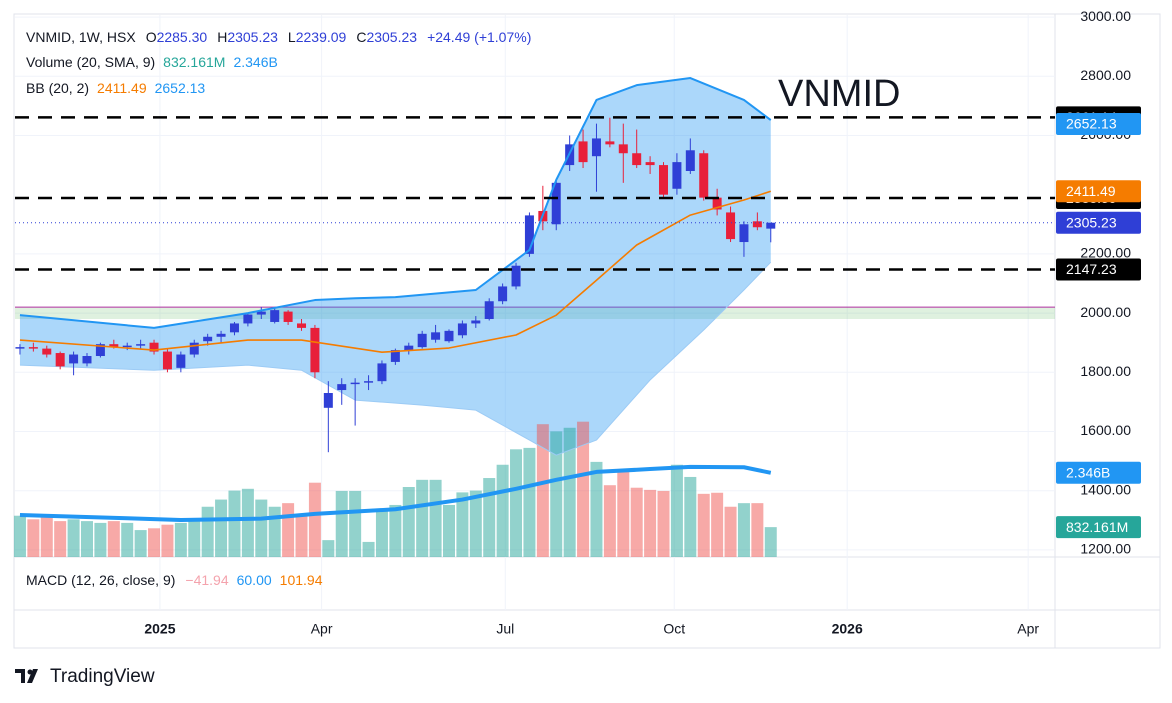 Image resolution: width=1172 pixels, height=703 pixels. What do you see at coordinates (222, 37) in the screenshot?
I see `ohlc-key: H` at bounding box center [222, 37].